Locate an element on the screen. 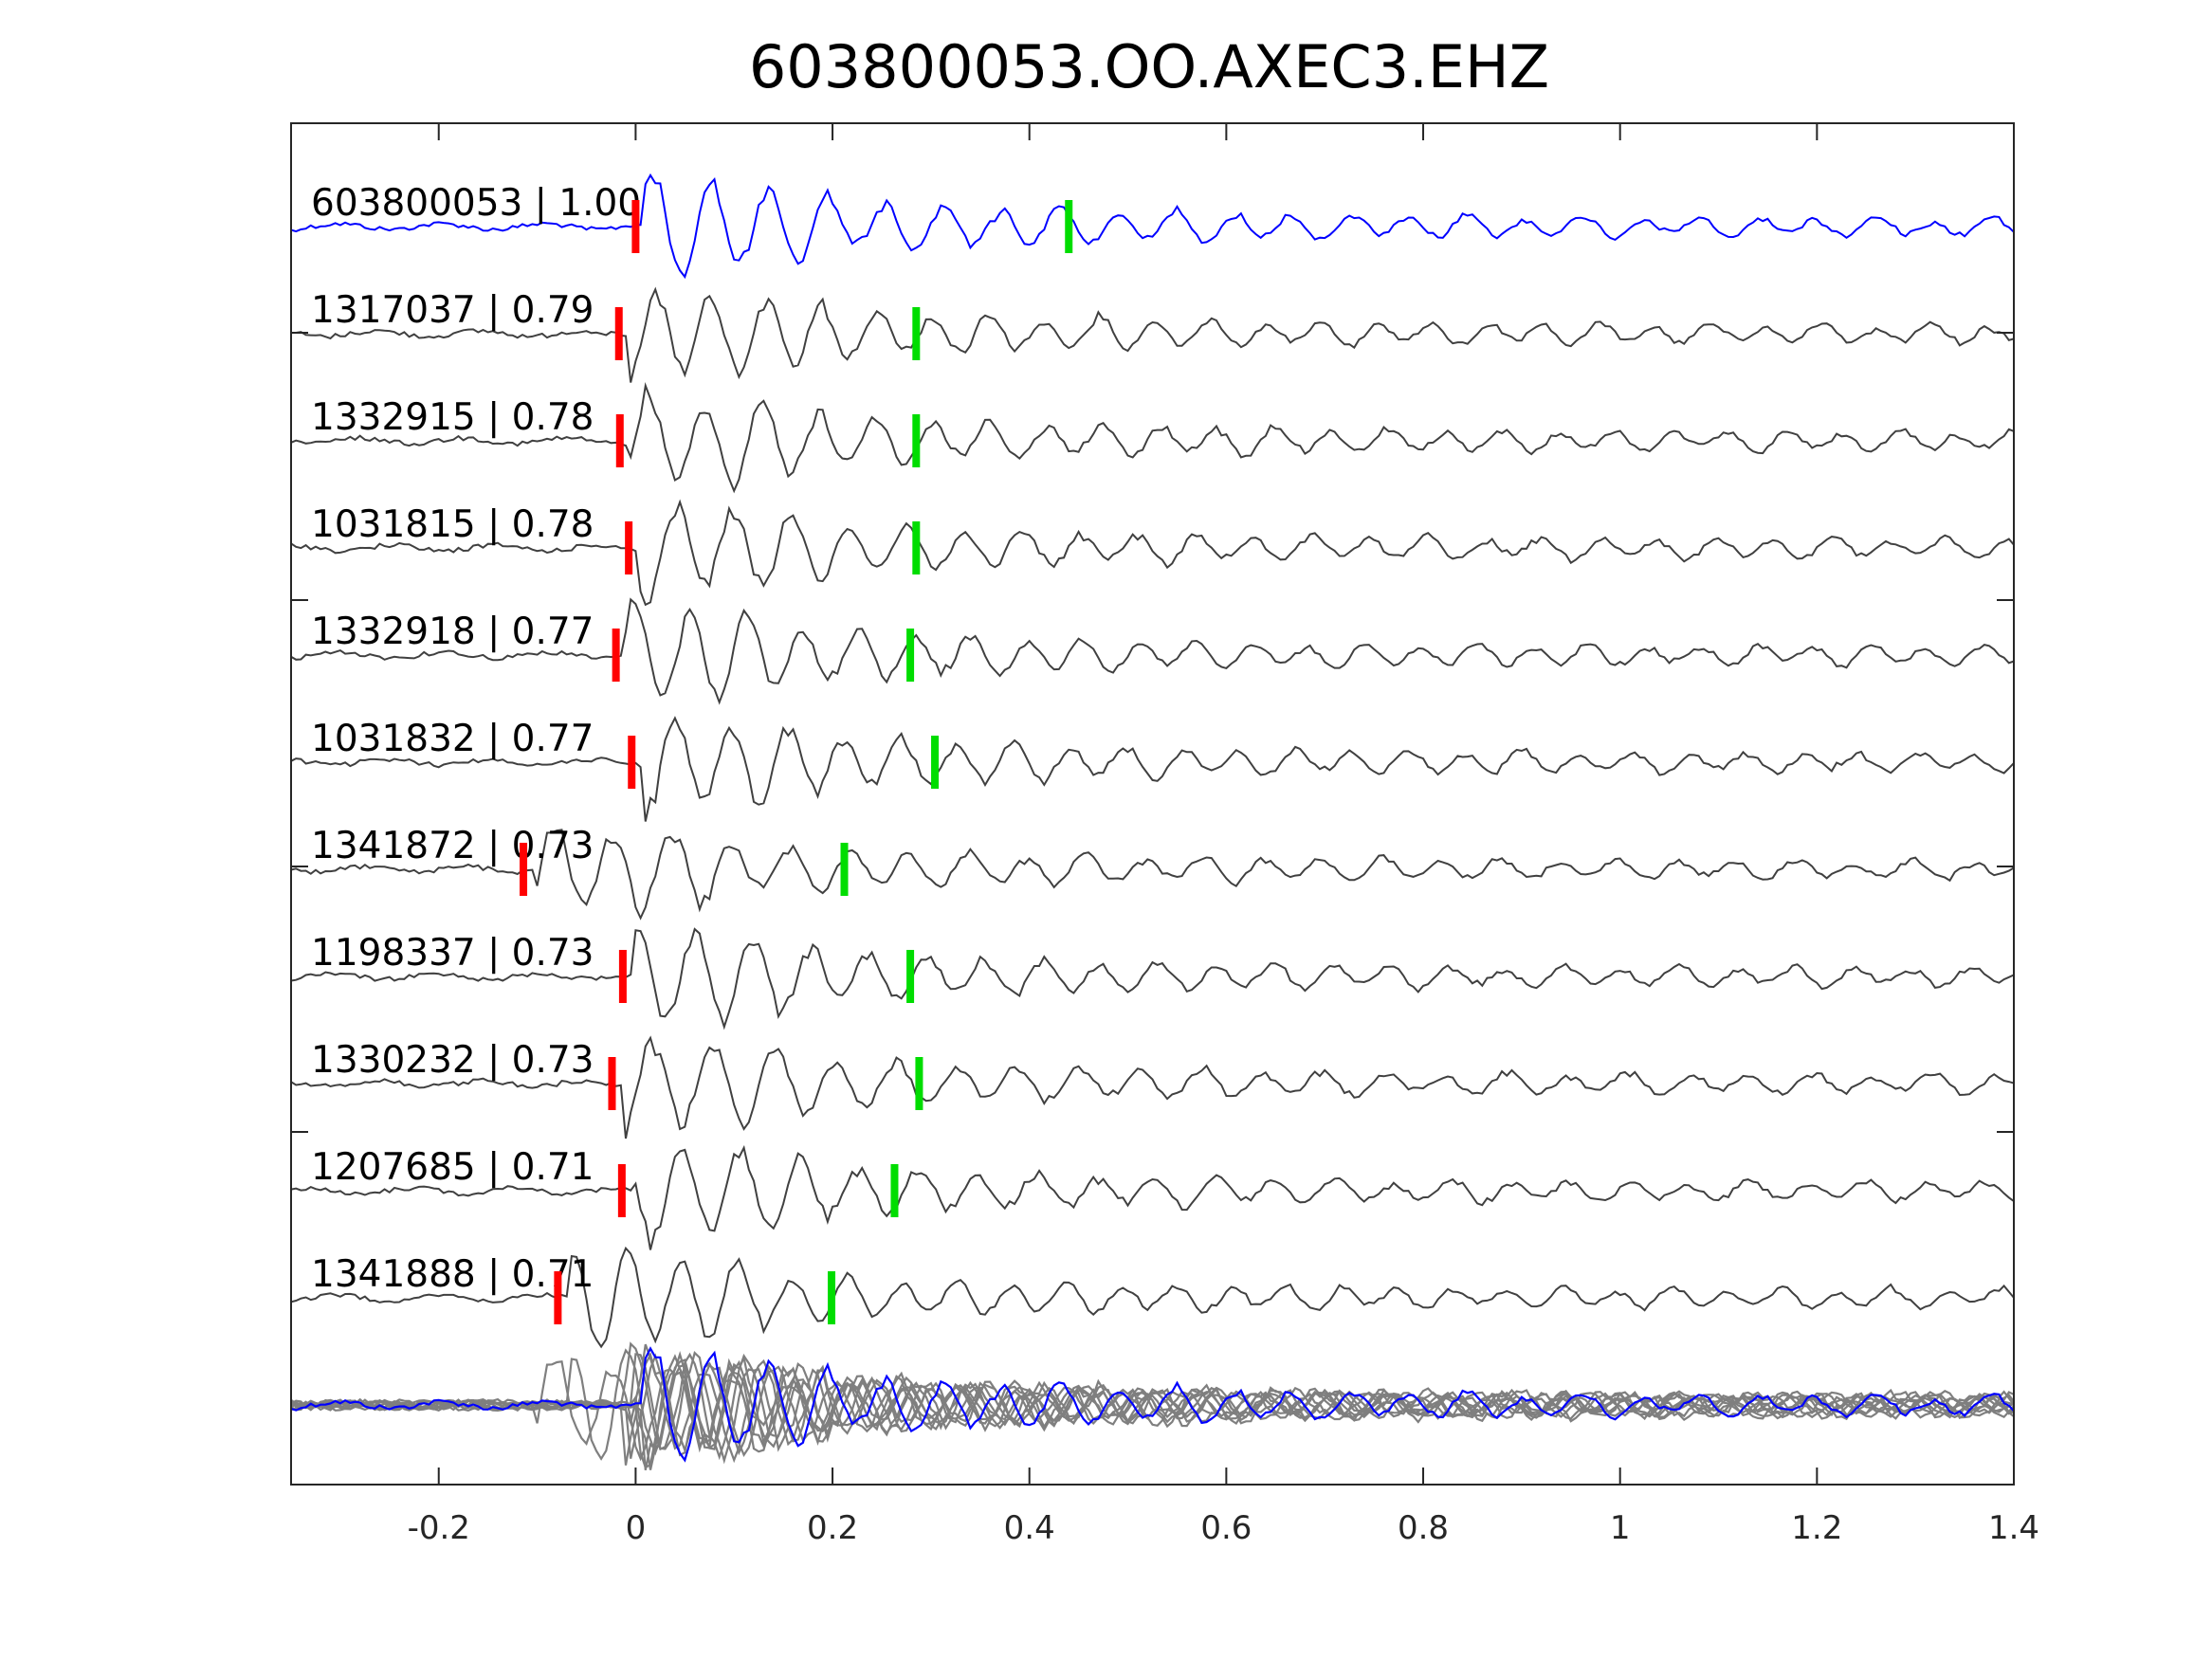 This screenshot has width=2212, height=1659. x-tick-label: 0.4 is located at coordinates (1029, 1528).